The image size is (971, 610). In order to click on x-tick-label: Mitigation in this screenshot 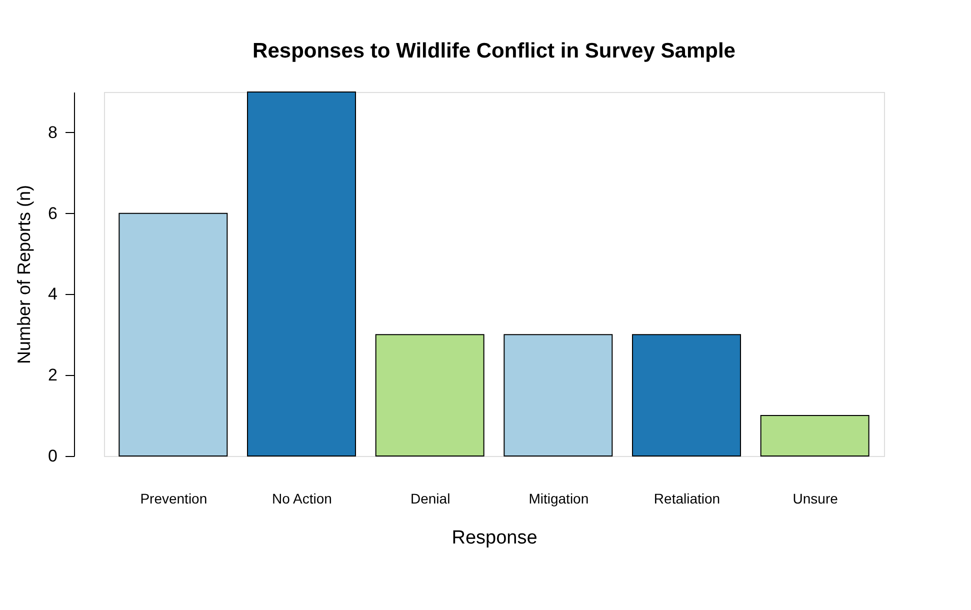, I will do `click(558, 498)`.